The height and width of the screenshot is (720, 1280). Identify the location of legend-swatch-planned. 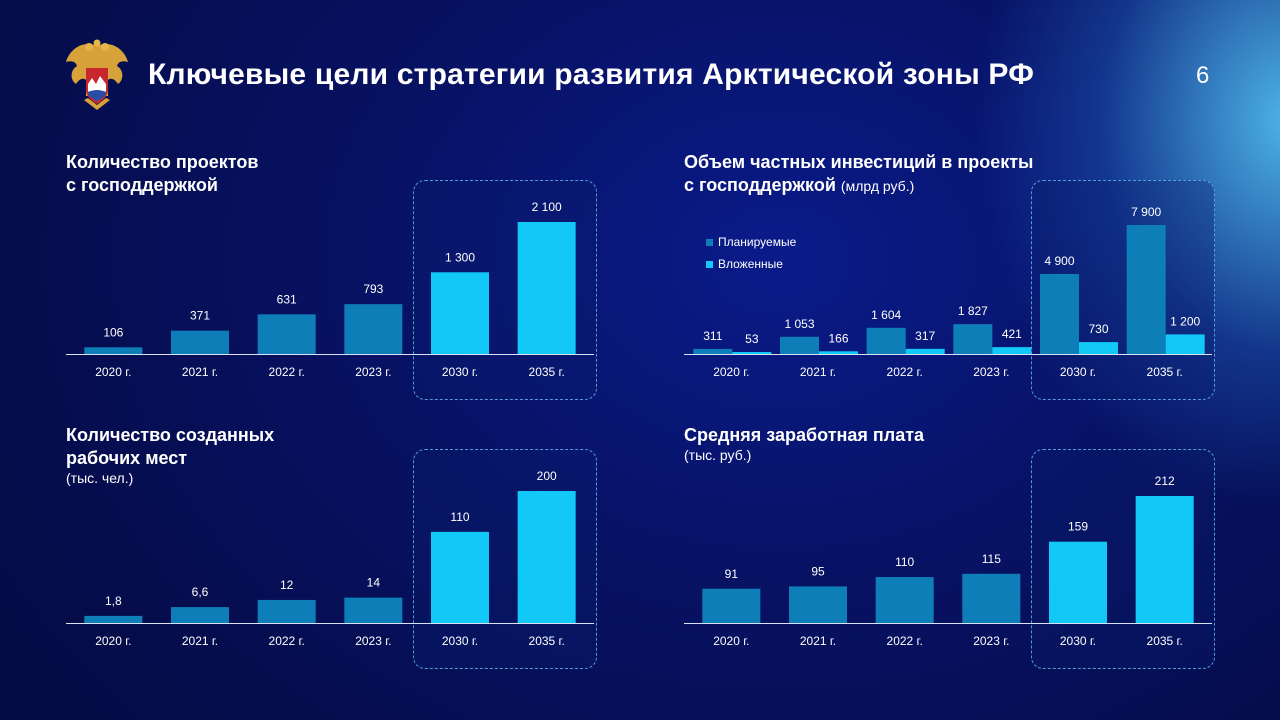
(709, 242).